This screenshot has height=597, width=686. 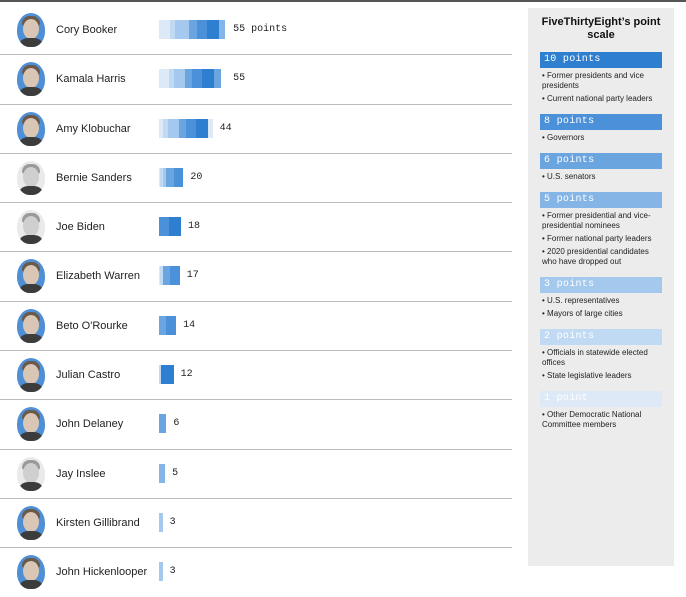 What do you see at coordinates (98, 276) in the screenshot?
I see `candidate-name: Elizabeth Warren` at bounding box center [98, 276].